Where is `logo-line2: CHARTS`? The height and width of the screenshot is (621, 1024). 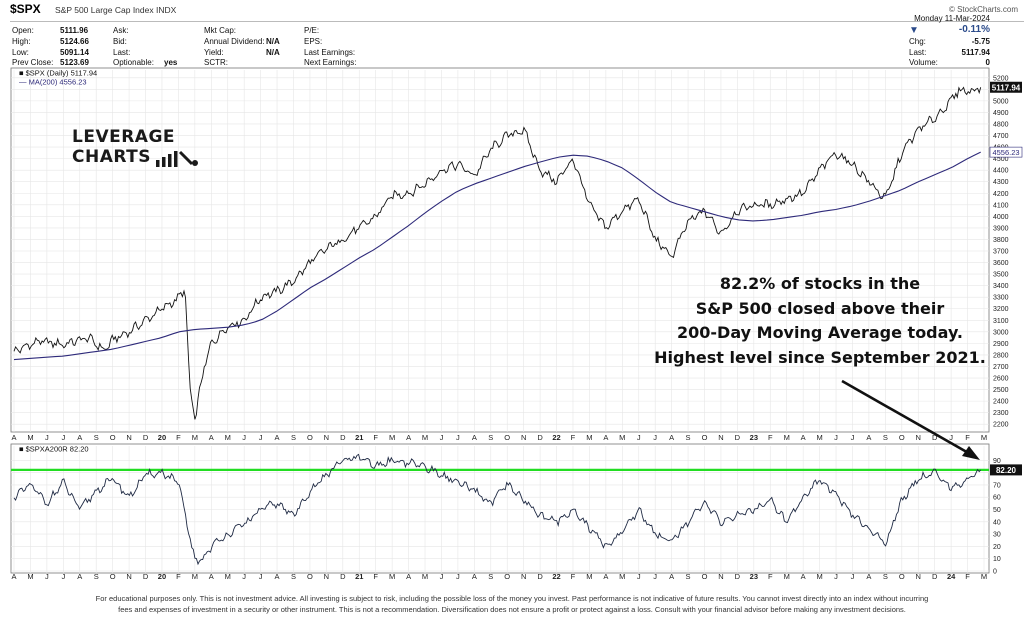 logo-line2: CHARTS is located at coordinates (112, 157).